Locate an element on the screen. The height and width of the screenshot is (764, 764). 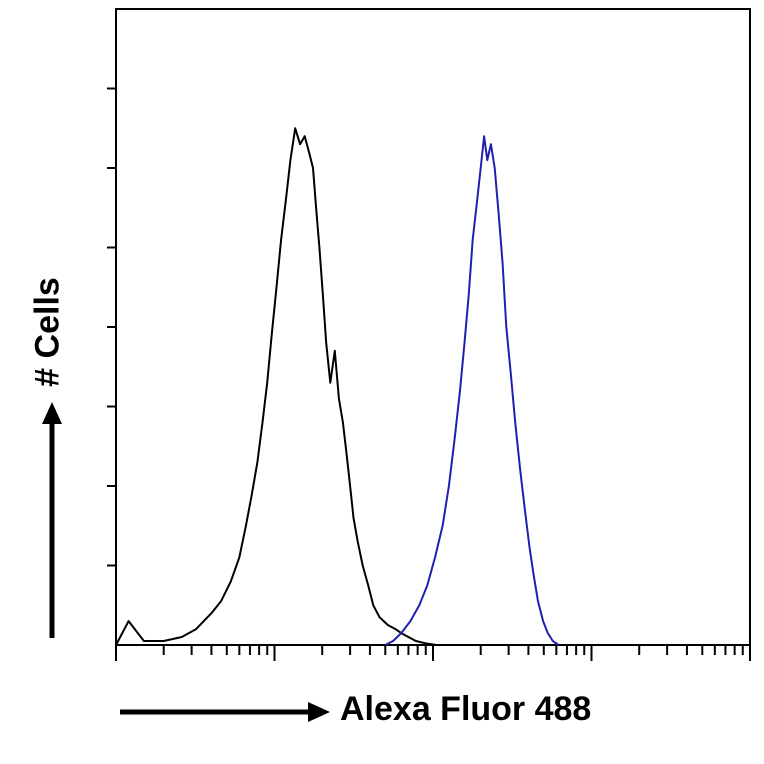
x-axis-label: Alexa Fluor 488 is located at coordinates (466, 709).